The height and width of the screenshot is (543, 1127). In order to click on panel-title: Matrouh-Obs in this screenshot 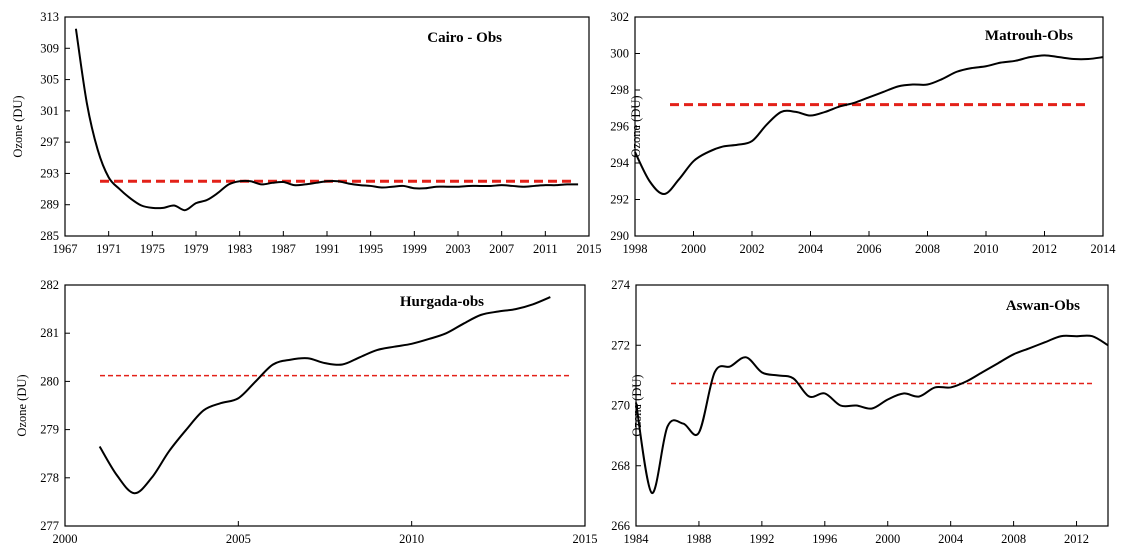, I will do `click(1029, 36)`.